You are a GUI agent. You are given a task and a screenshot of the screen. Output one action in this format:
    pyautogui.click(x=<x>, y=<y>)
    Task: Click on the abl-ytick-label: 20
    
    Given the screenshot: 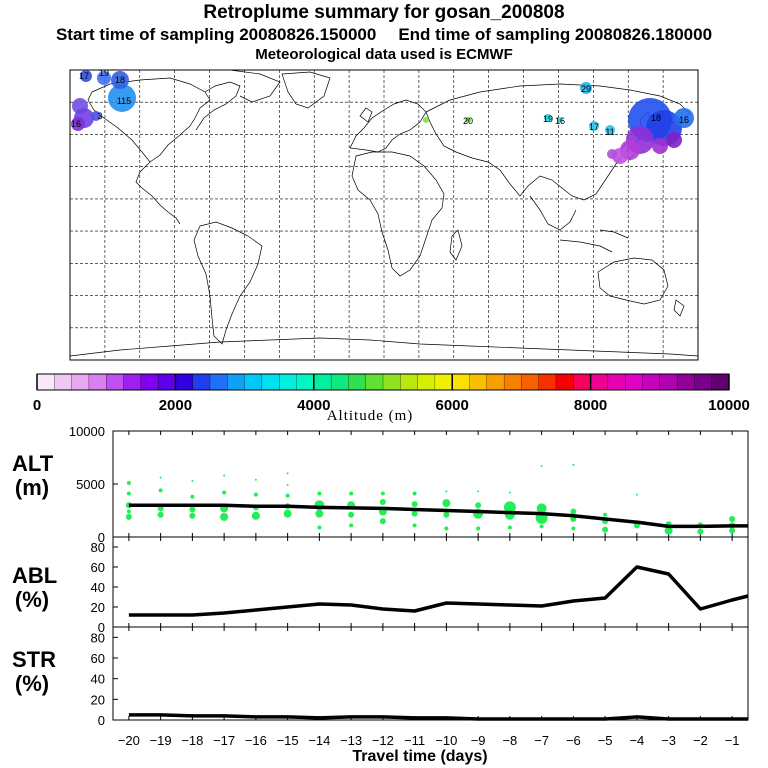 What is the action you would take?
    pyautogui.click(x=98, y=607)
    